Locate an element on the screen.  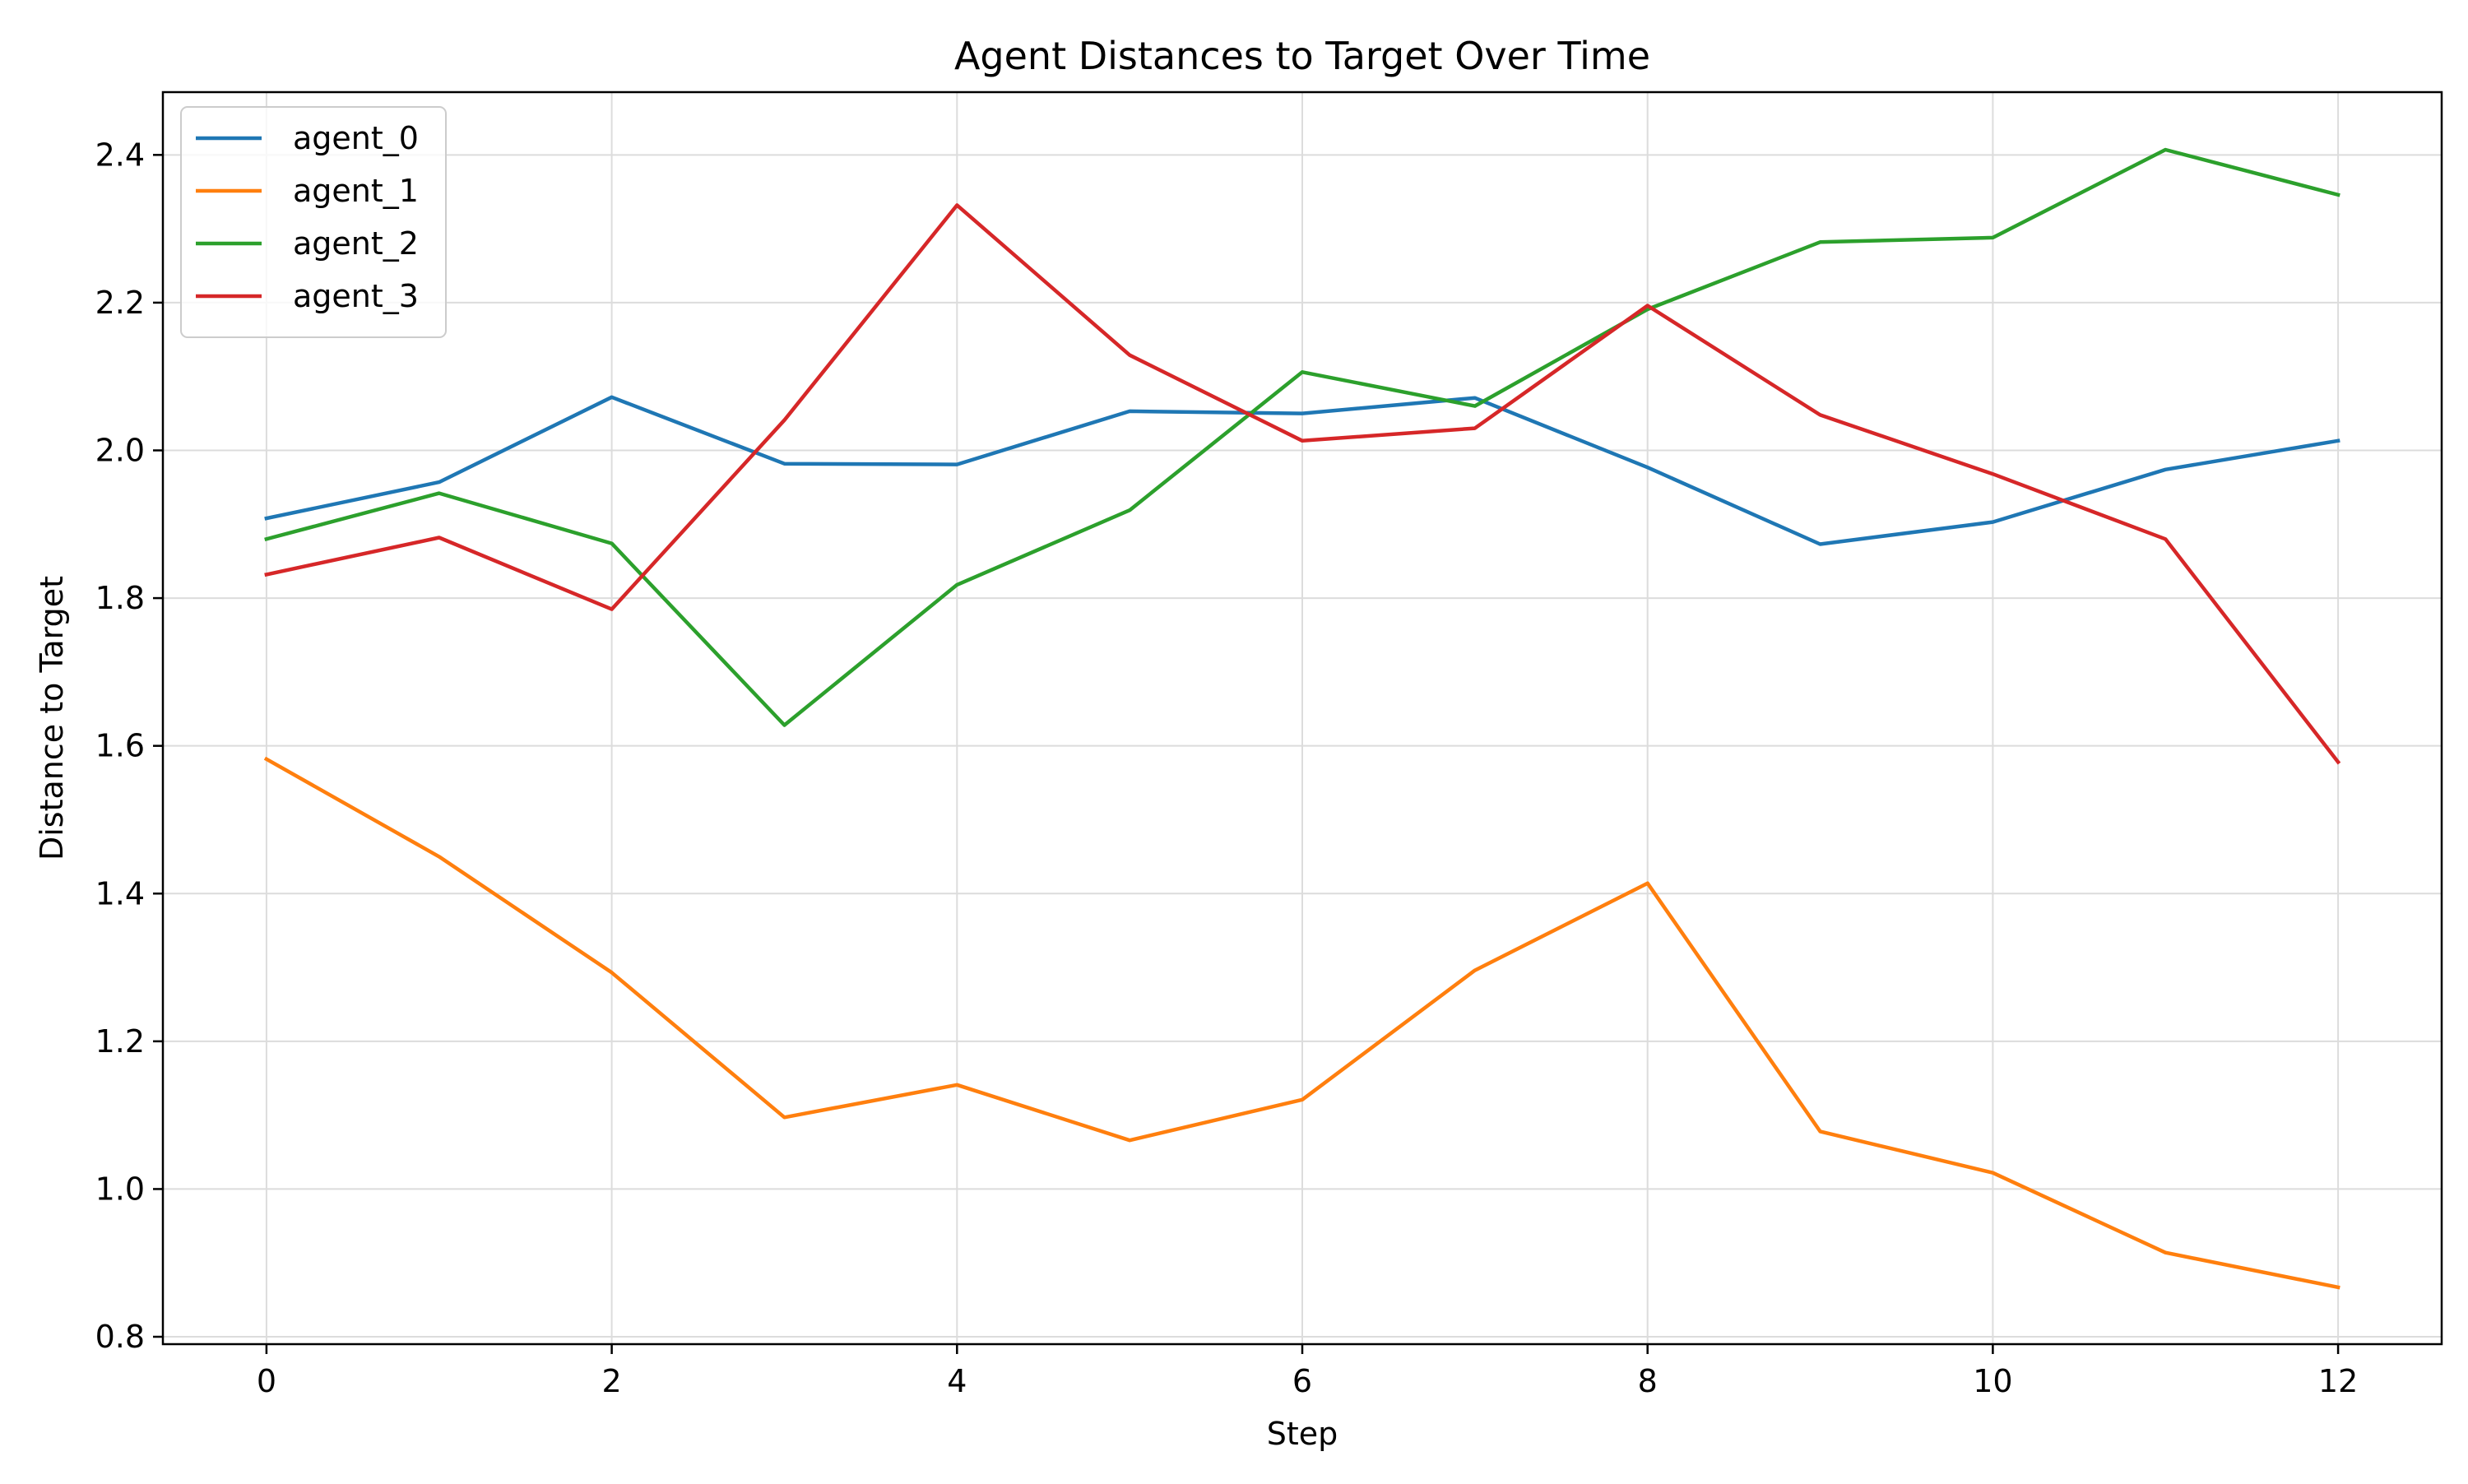
legend-label: agent_2 is located at coordinates (356, 243).